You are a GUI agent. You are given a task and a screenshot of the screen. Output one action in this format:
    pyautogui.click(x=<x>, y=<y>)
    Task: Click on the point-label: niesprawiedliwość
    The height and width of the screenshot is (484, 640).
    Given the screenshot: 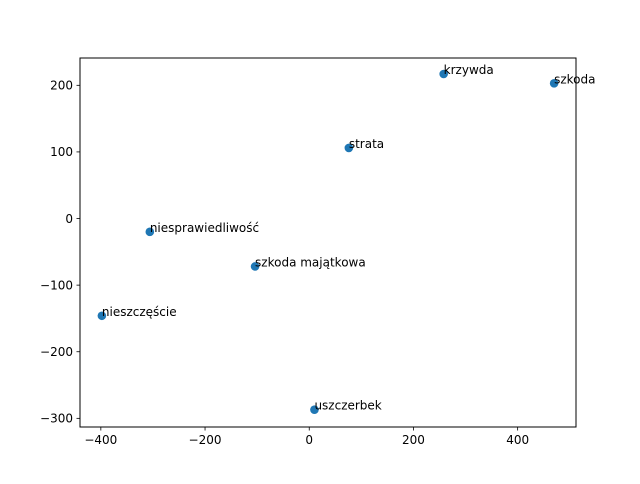 What is the action you would take?
    pyautogui.click(x=204, y=228)
    